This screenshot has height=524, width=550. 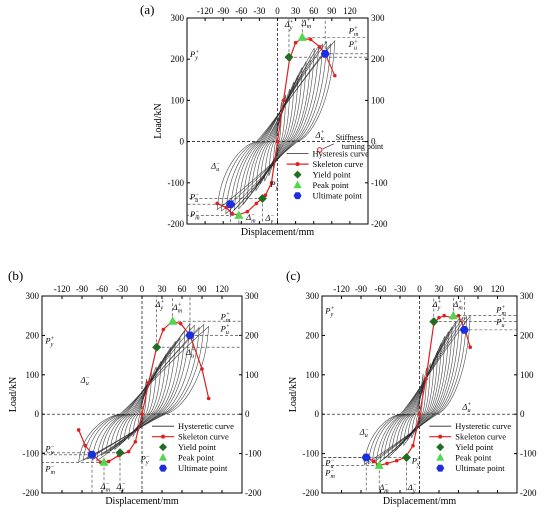 I want to click on y-tick-label-right: -200, so click(x=379, y=224).